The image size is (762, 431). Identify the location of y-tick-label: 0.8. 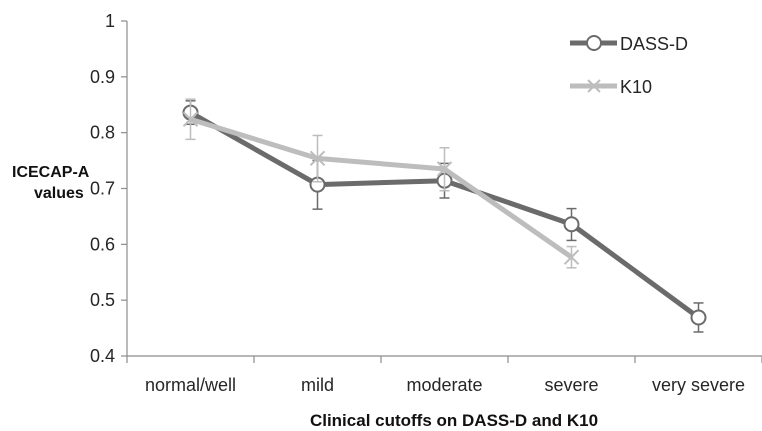
(102, 133).